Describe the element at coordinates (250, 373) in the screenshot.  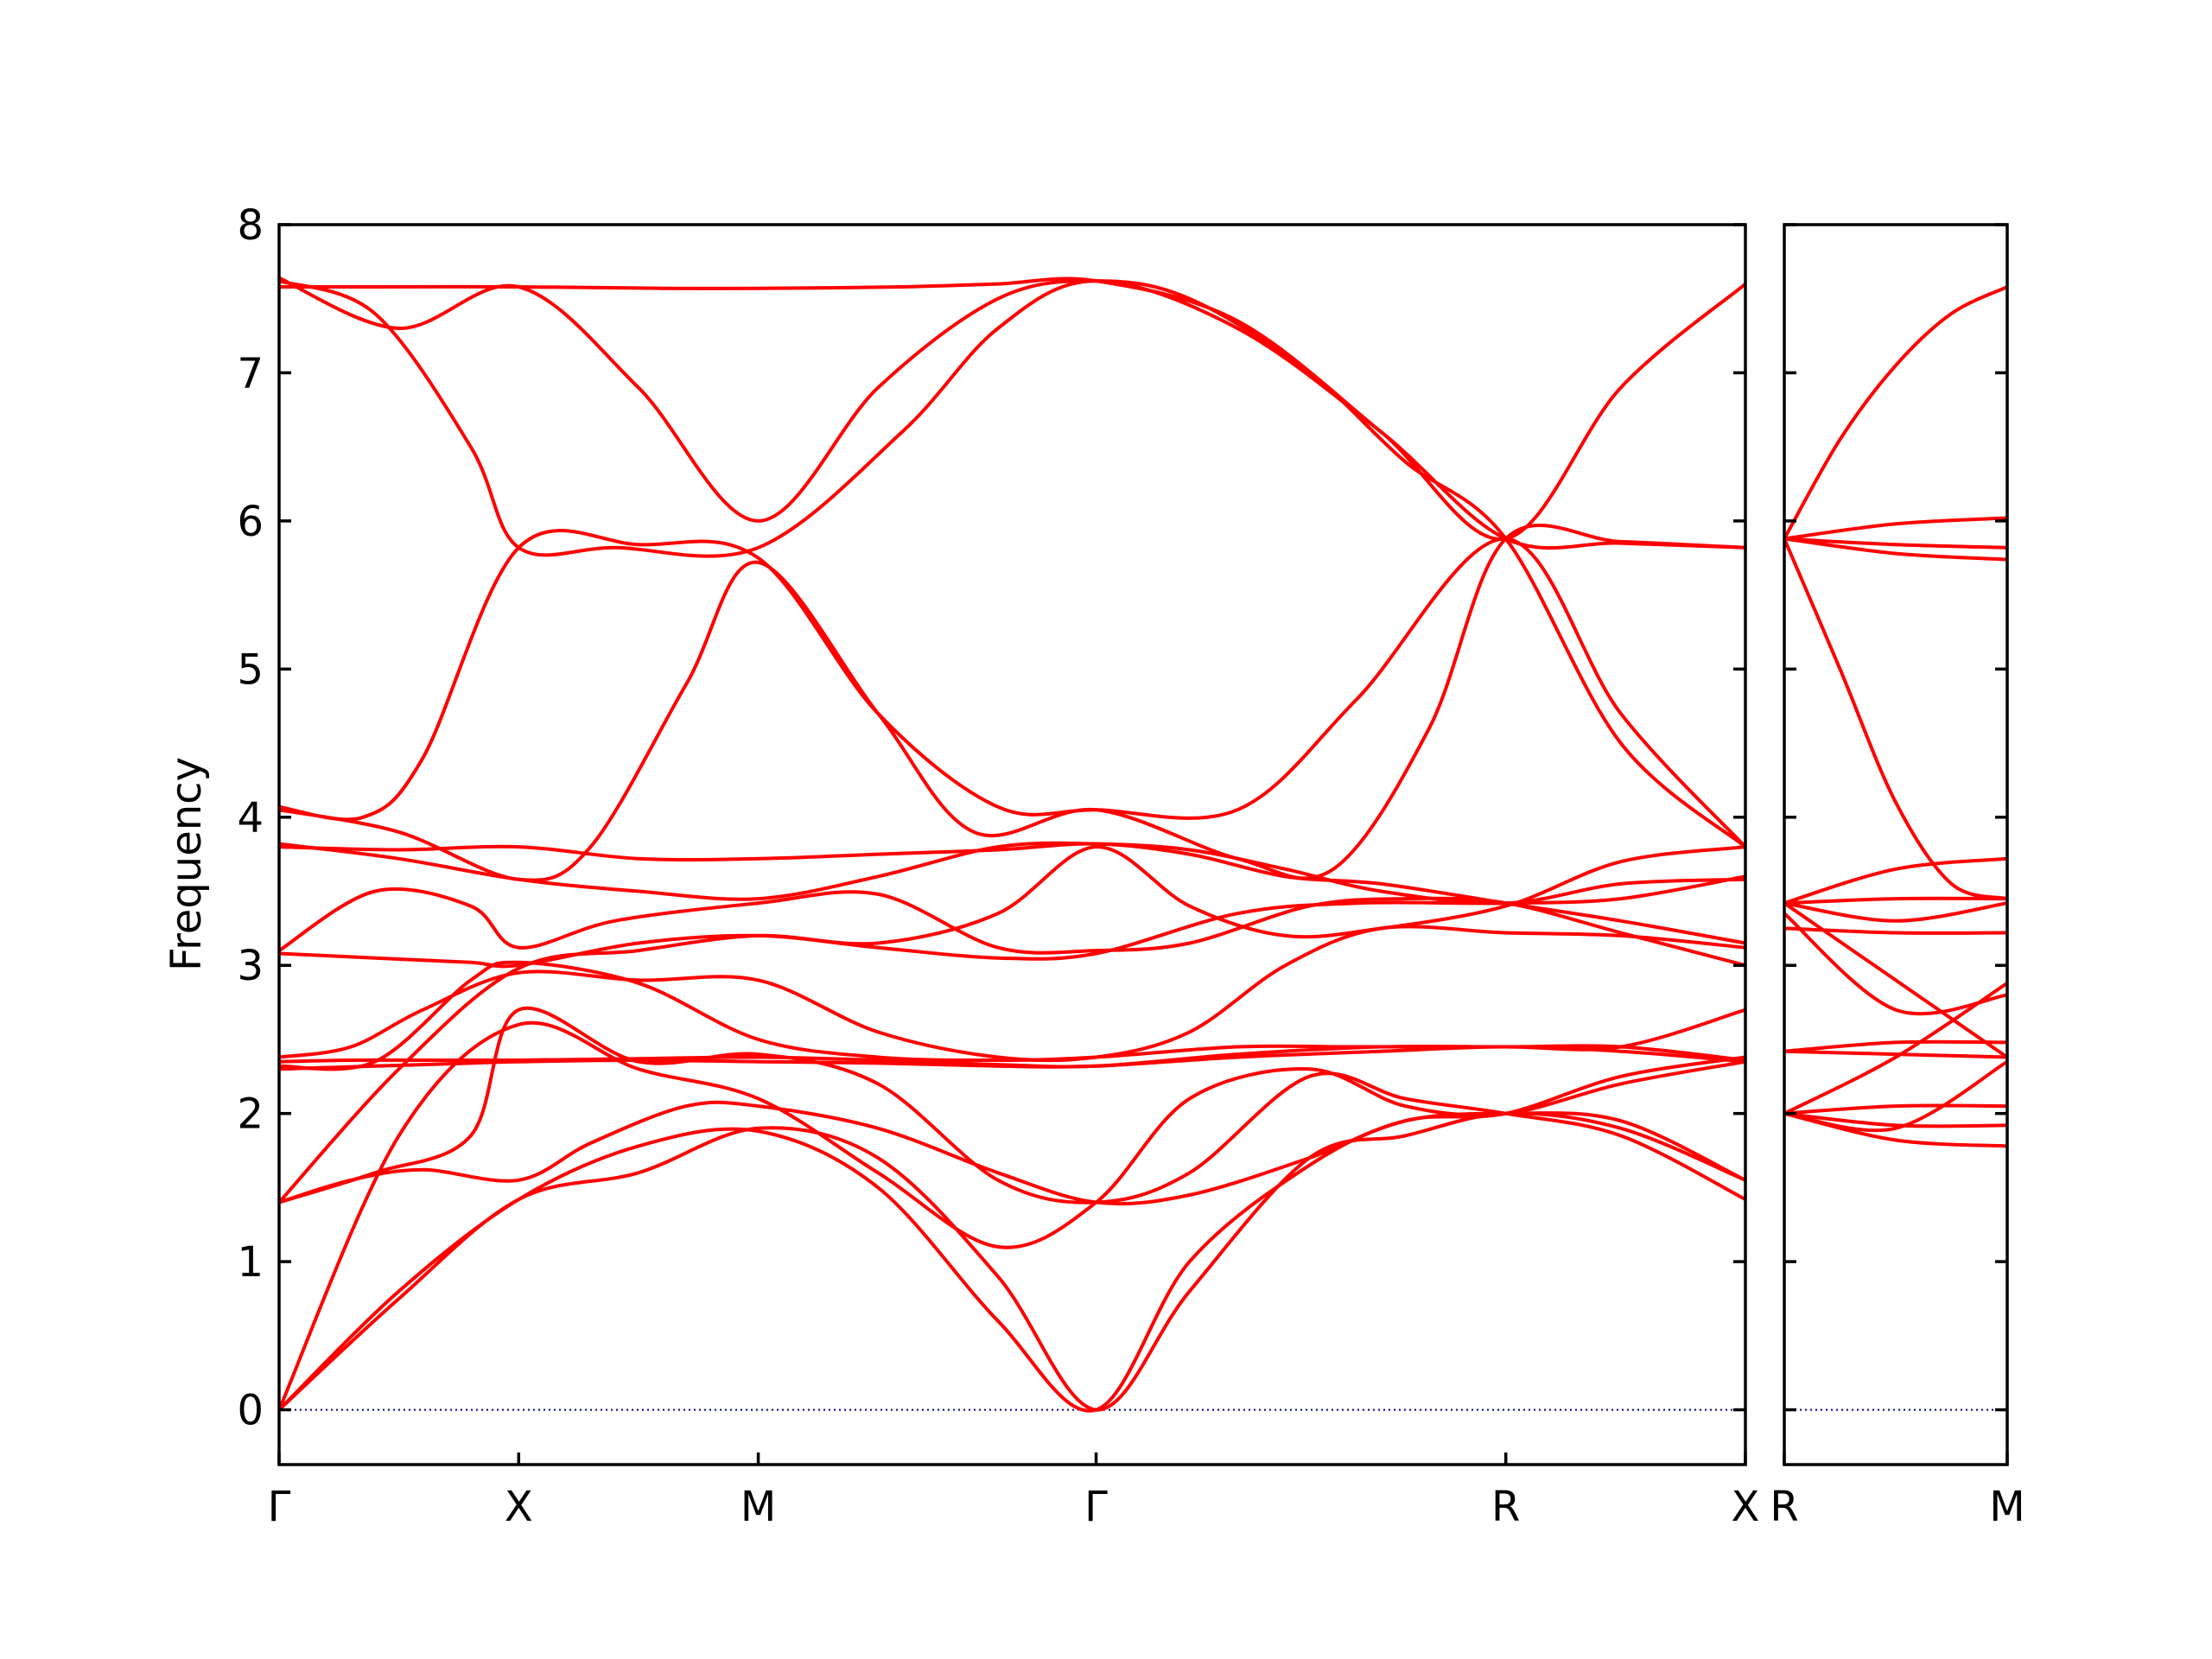
I see `y-tick-label: 7` at that location.